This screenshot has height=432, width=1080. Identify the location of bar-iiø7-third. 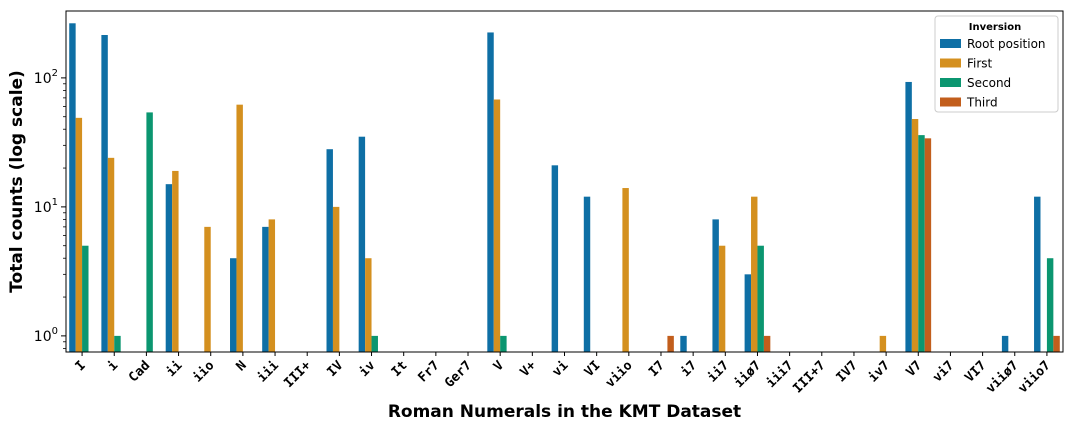
(767, 343).